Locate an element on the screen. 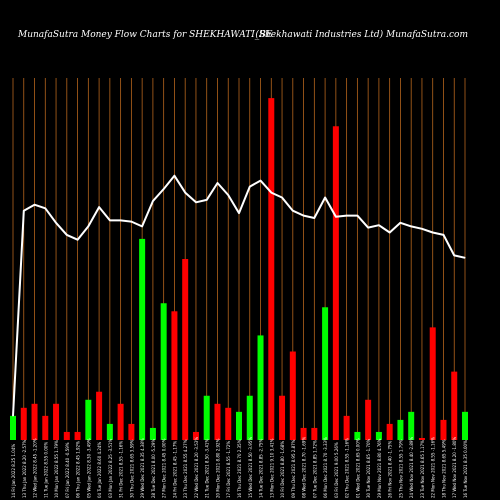 This screenshot has width=500, height=500. x-tick-label: 13 Thu Jan 2022 8.20 -2.57% is located at coordinates (24, 468).